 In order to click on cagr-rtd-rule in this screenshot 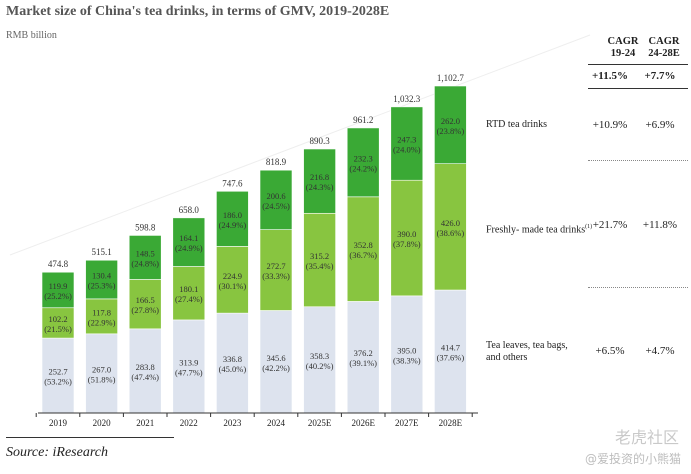, I will do `click(638, 160)`.